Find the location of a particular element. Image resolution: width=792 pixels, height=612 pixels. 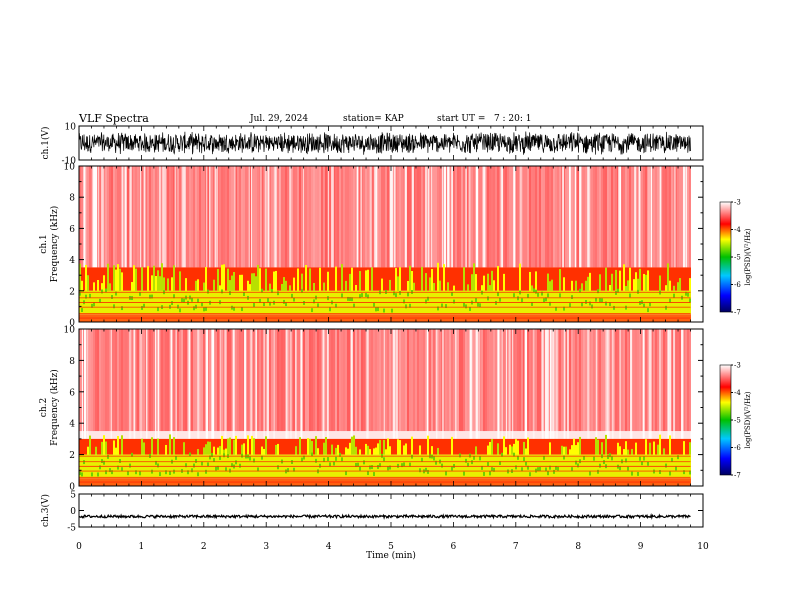

x-tick-label: 6 is located at coordinates (454, 547).